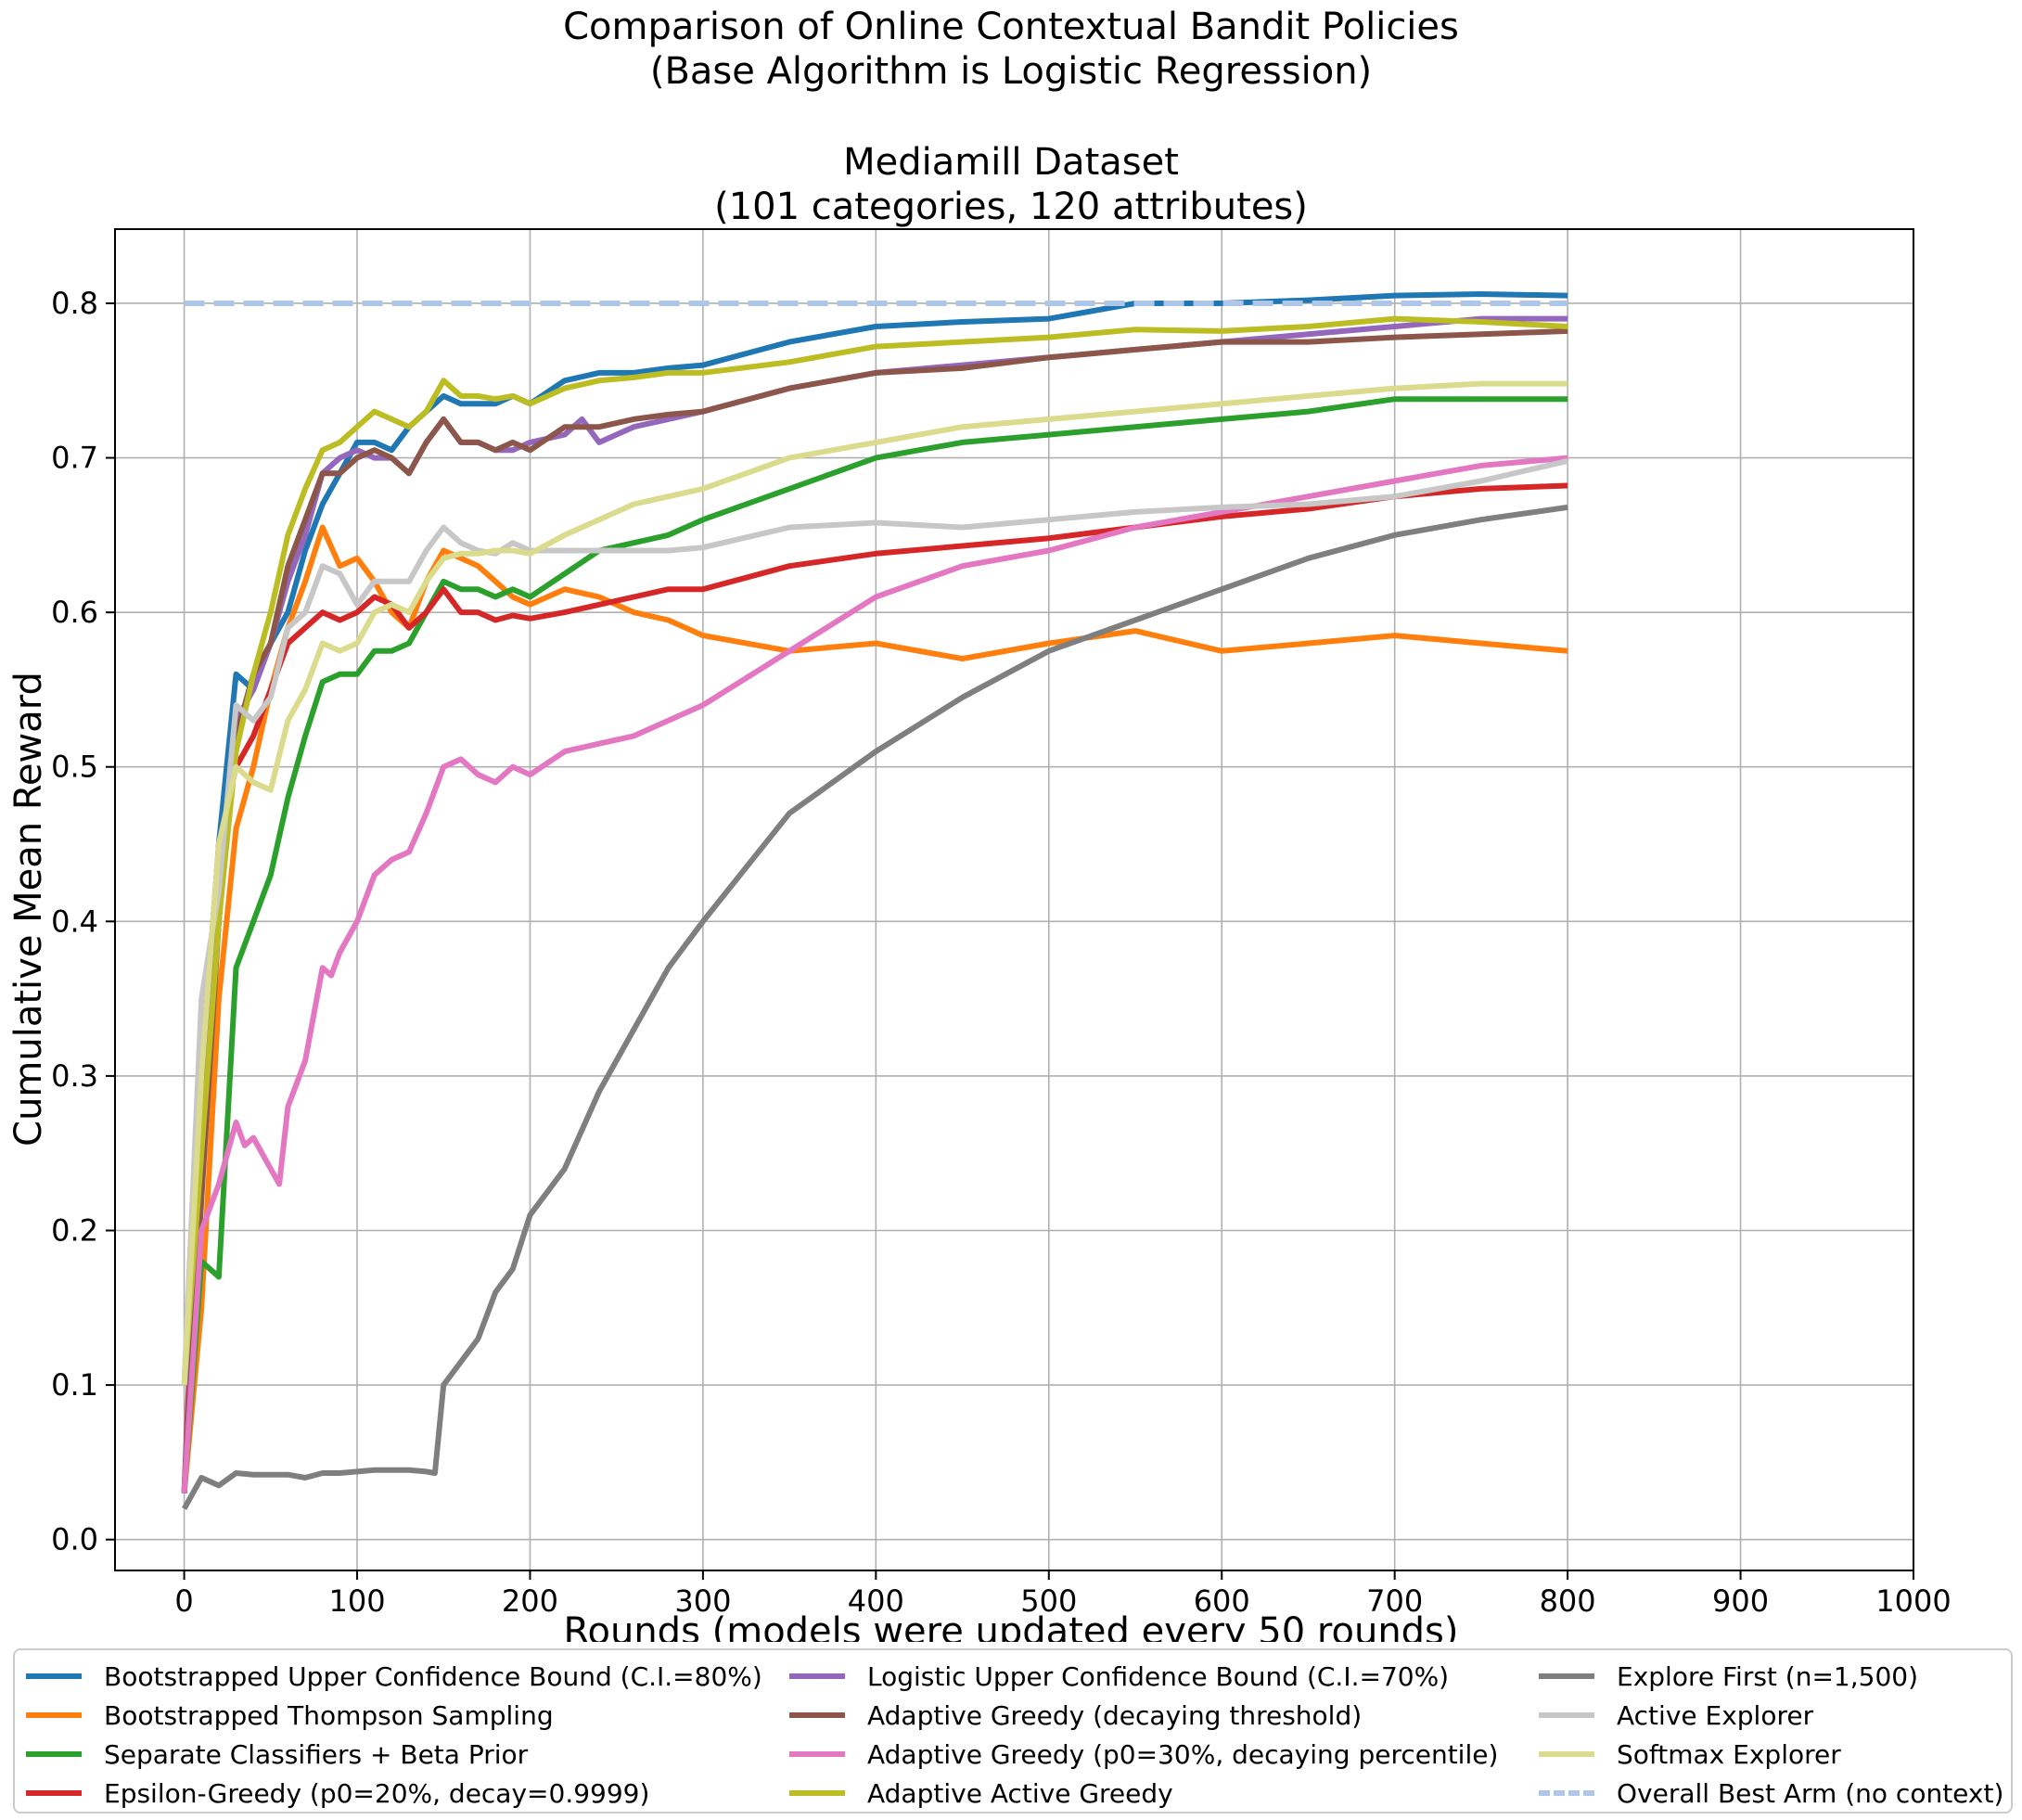 The image size is (2022, 1820). What do you see at coordinates (74, 1076) in the screenshot?
I see `y-tick-label: 0.3` at bounding box center [74, 1076].